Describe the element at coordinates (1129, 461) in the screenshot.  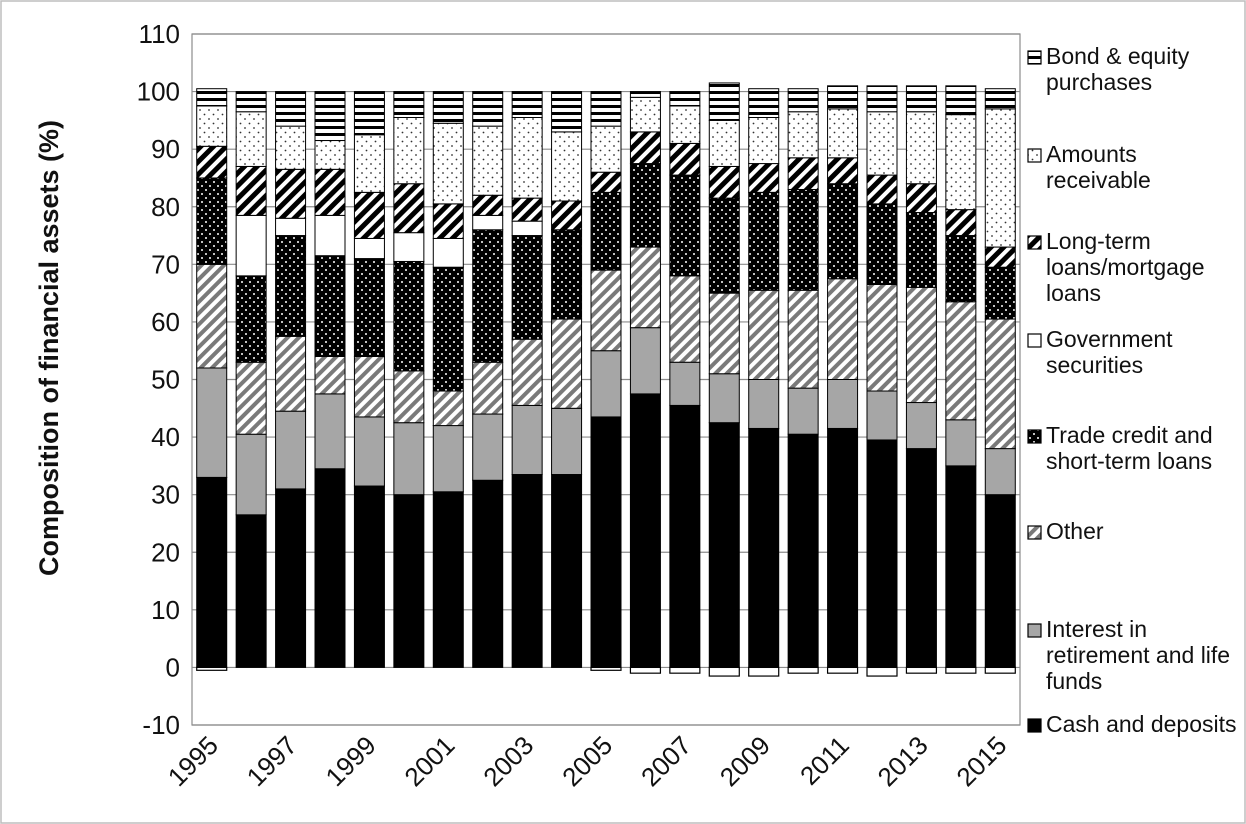
I see `legend-label: short-term loans` at that location.